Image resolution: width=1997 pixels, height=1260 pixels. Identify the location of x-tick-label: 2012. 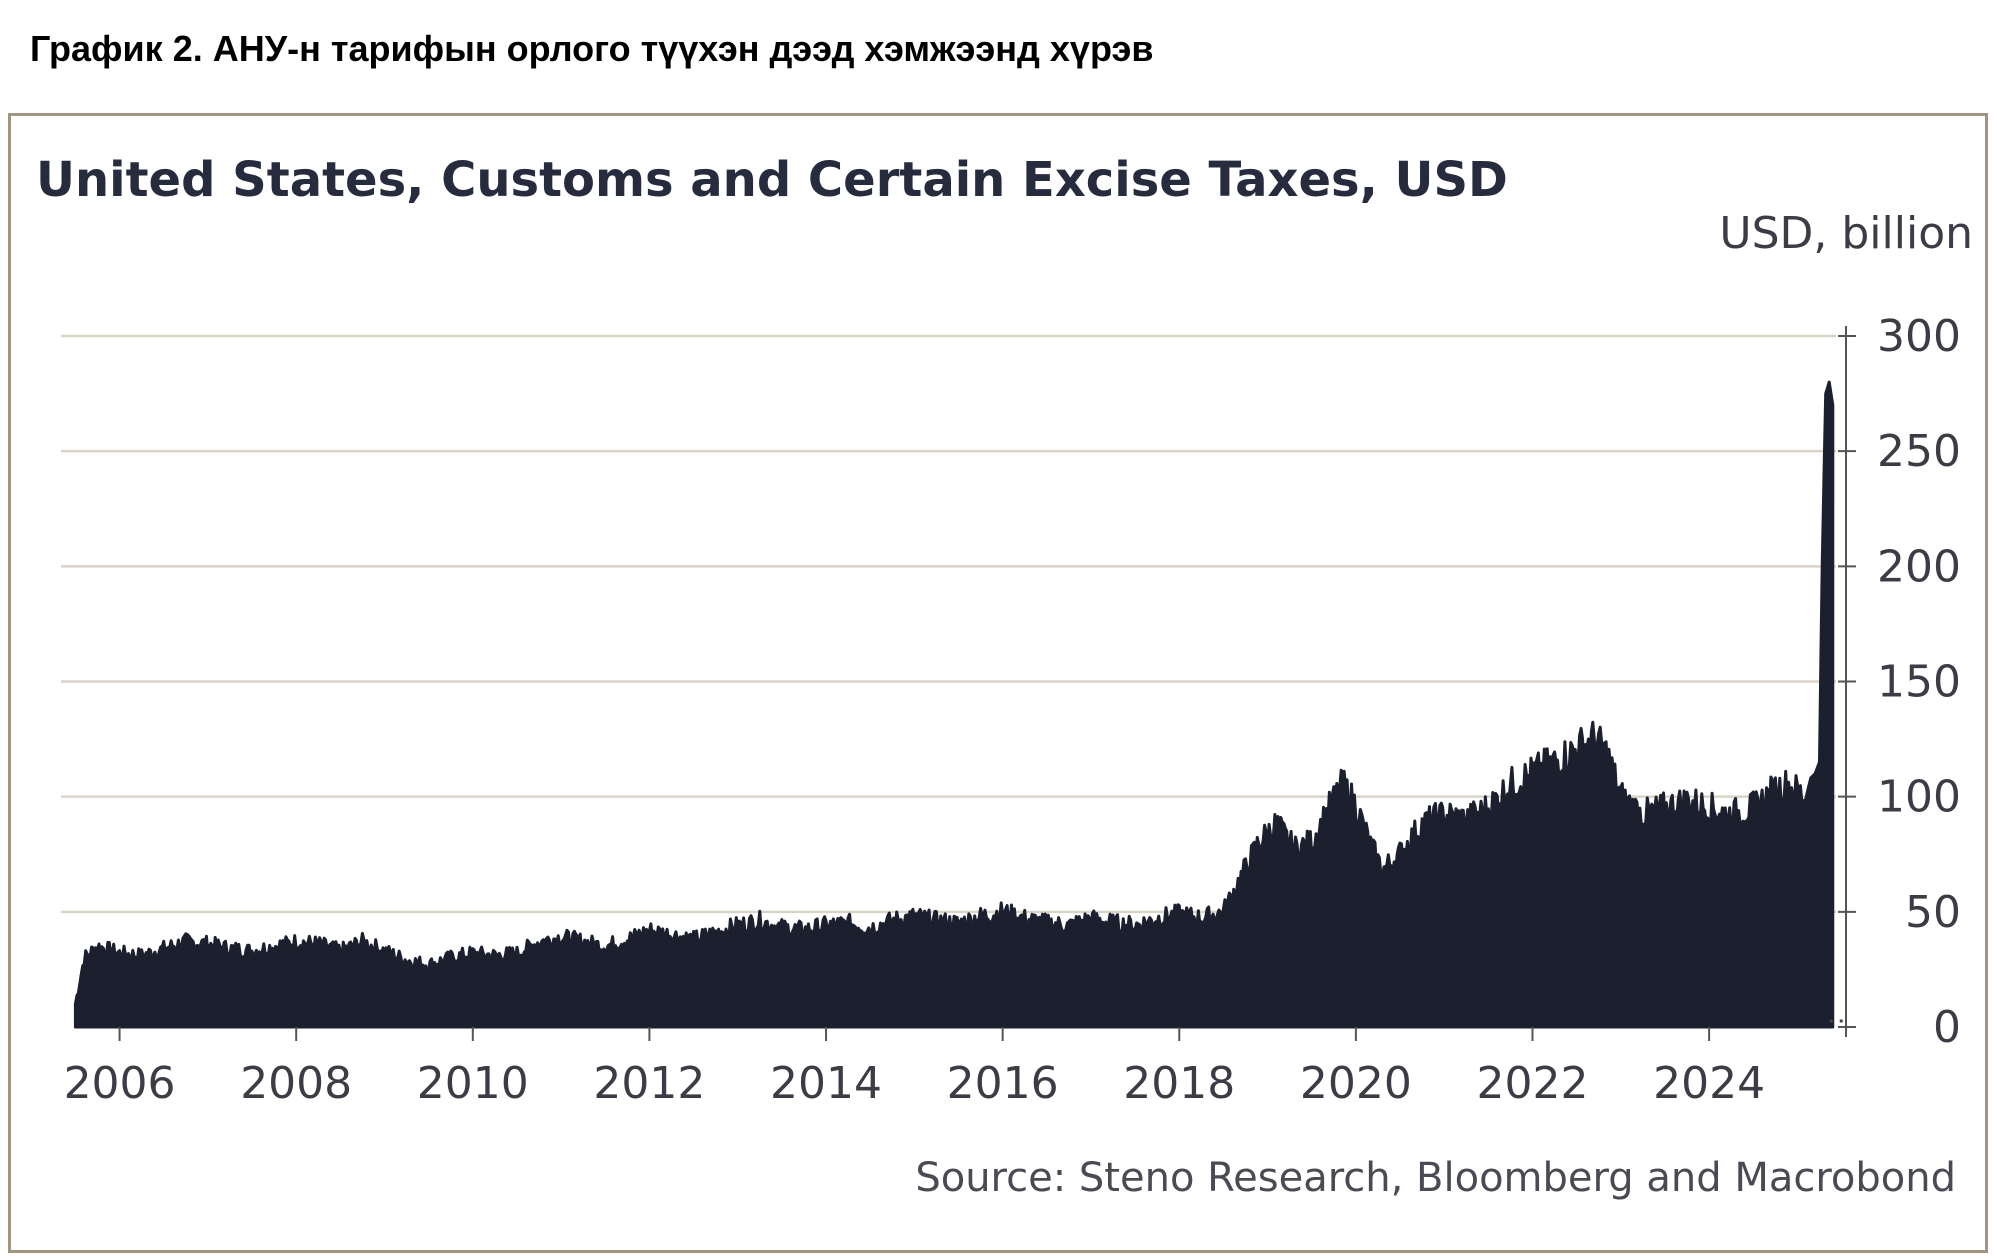
(649, 1083).